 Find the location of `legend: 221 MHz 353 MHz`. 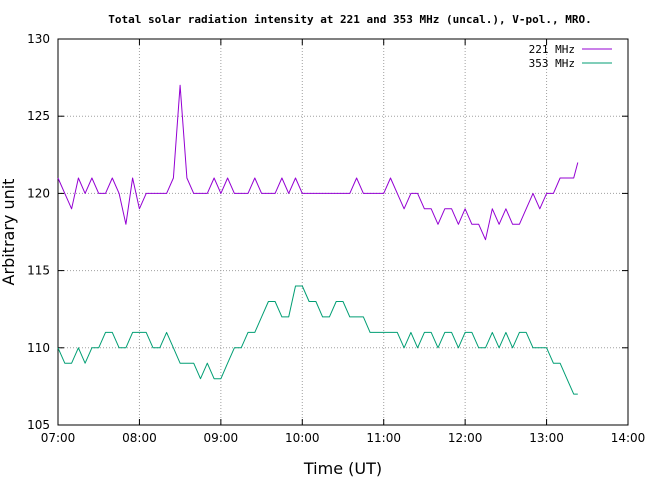

legend: 221 MHz 353 MHz is located at coordinates (570, 56).